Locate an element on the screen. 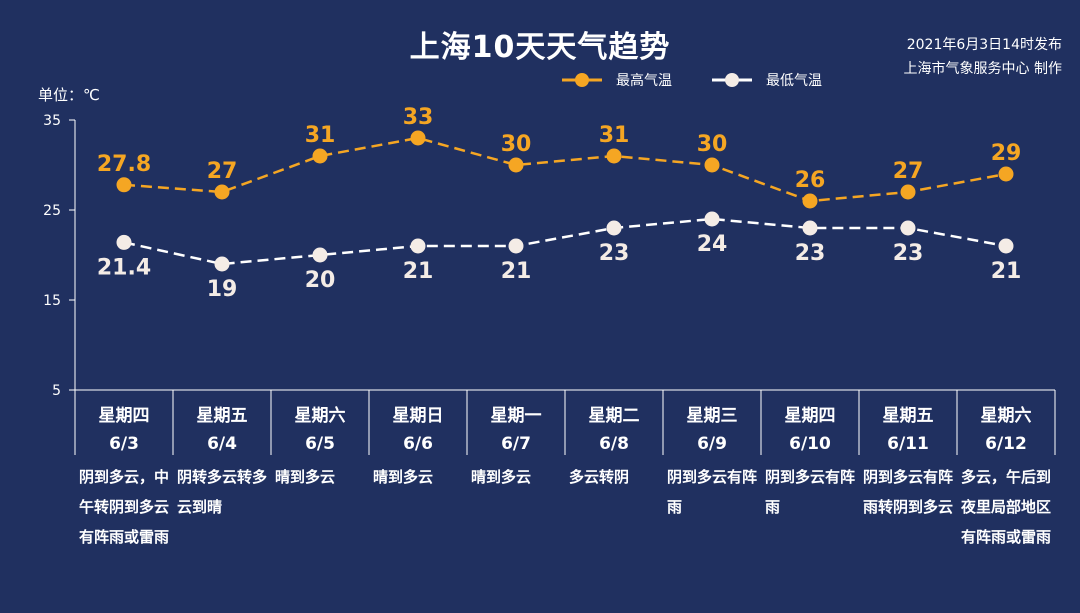 This screenshot has height=613, width=1080. x-date-label: 6/5 is located at coordinates (320, 444).